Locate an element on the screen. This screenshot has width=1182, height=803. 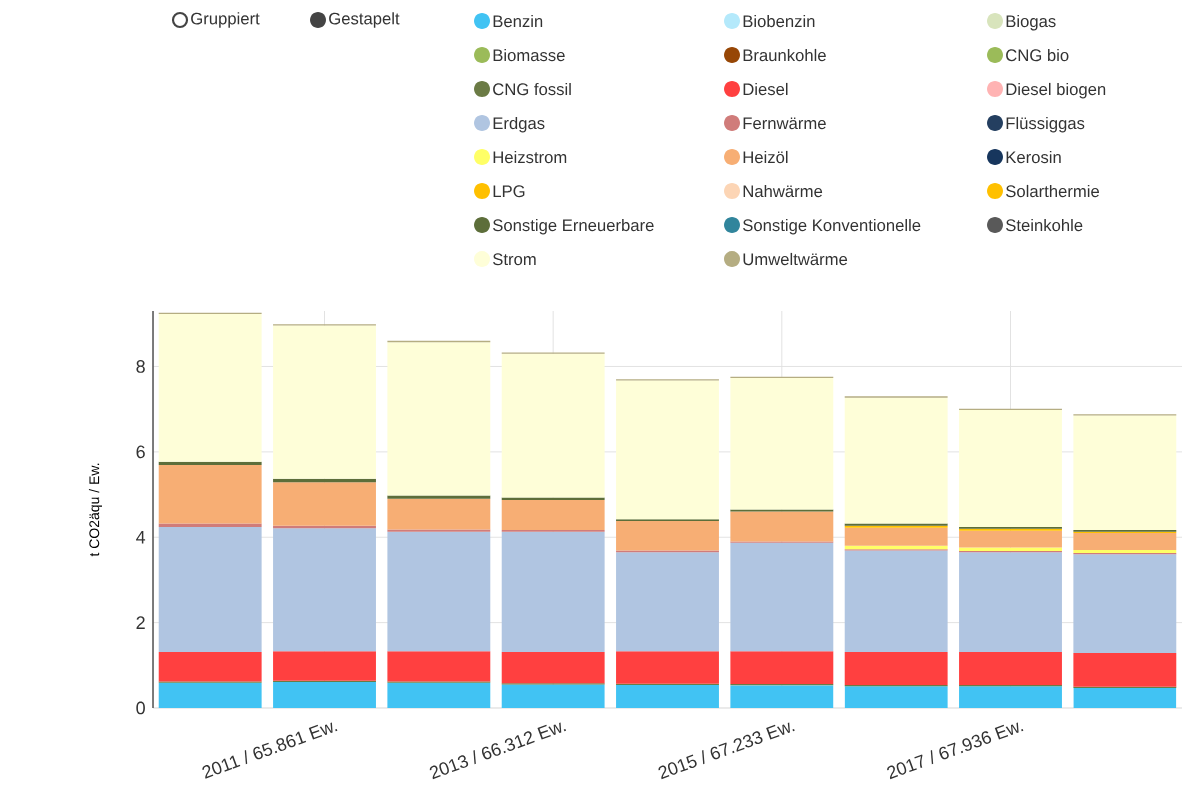
legend-label: Diesel biogen is located at coordinates (1056, 90).